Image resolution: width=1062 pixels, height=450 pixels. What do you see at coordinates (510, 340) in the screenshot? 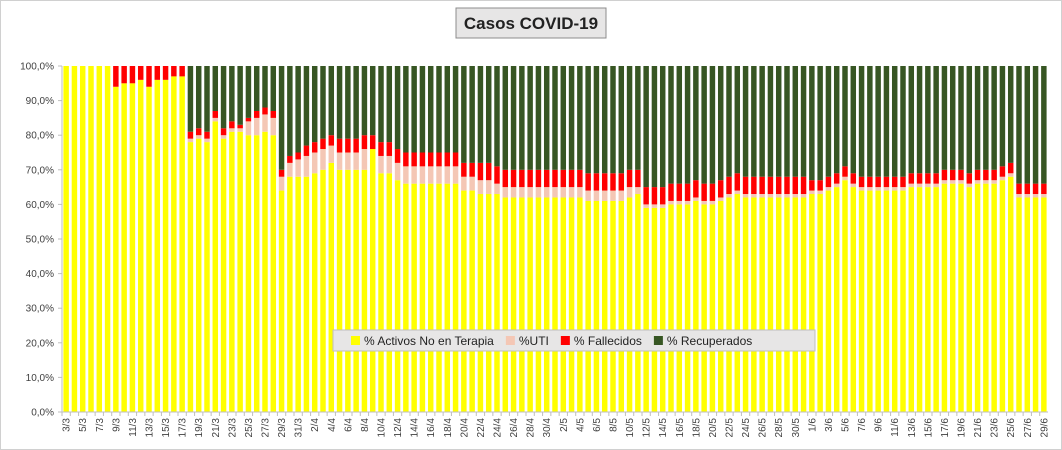
I see `legend-swatch` at bounding box center [510, 340].